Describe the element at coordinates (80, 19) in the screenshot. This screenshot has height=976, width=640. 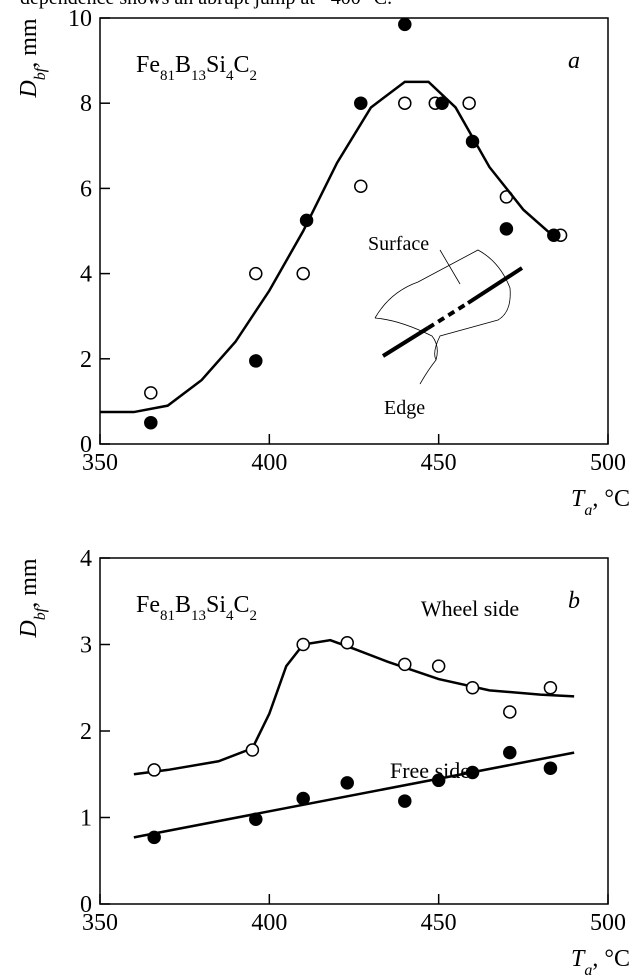
I see `y-tick-label: 10` at that location.